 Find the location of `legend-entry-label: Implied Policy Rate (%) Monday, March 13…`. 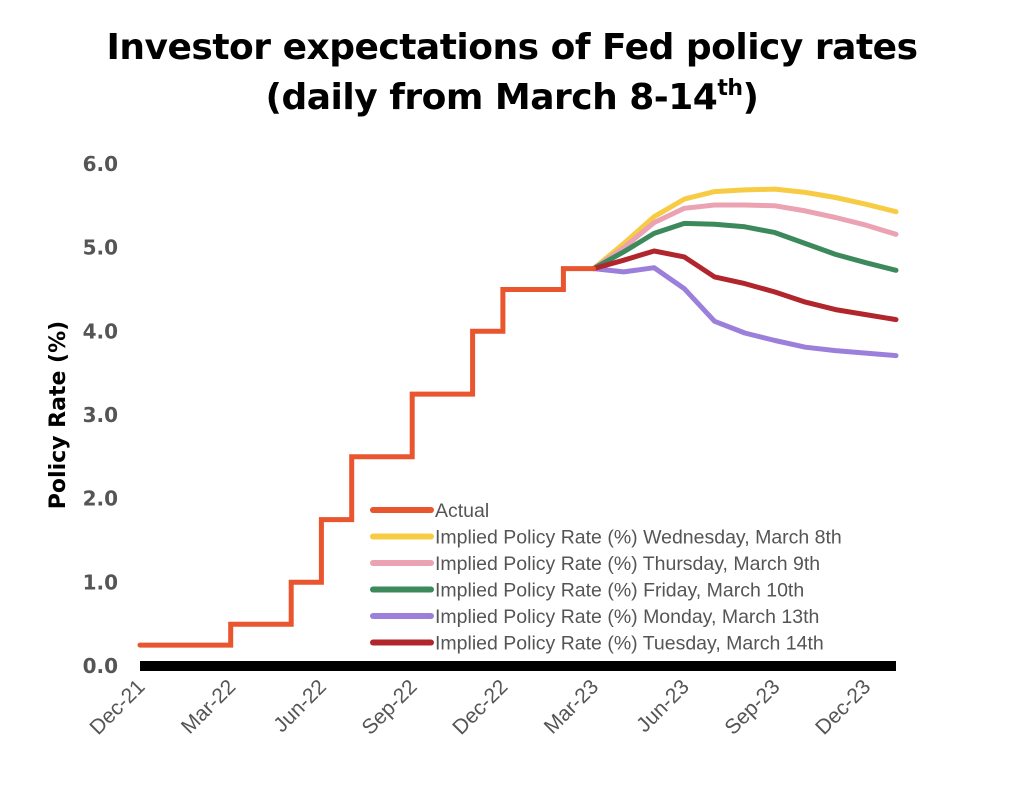

legend-entry-label: Implied Policy Rate (%) Monday, March 13… is located at coordinates (627, 617).